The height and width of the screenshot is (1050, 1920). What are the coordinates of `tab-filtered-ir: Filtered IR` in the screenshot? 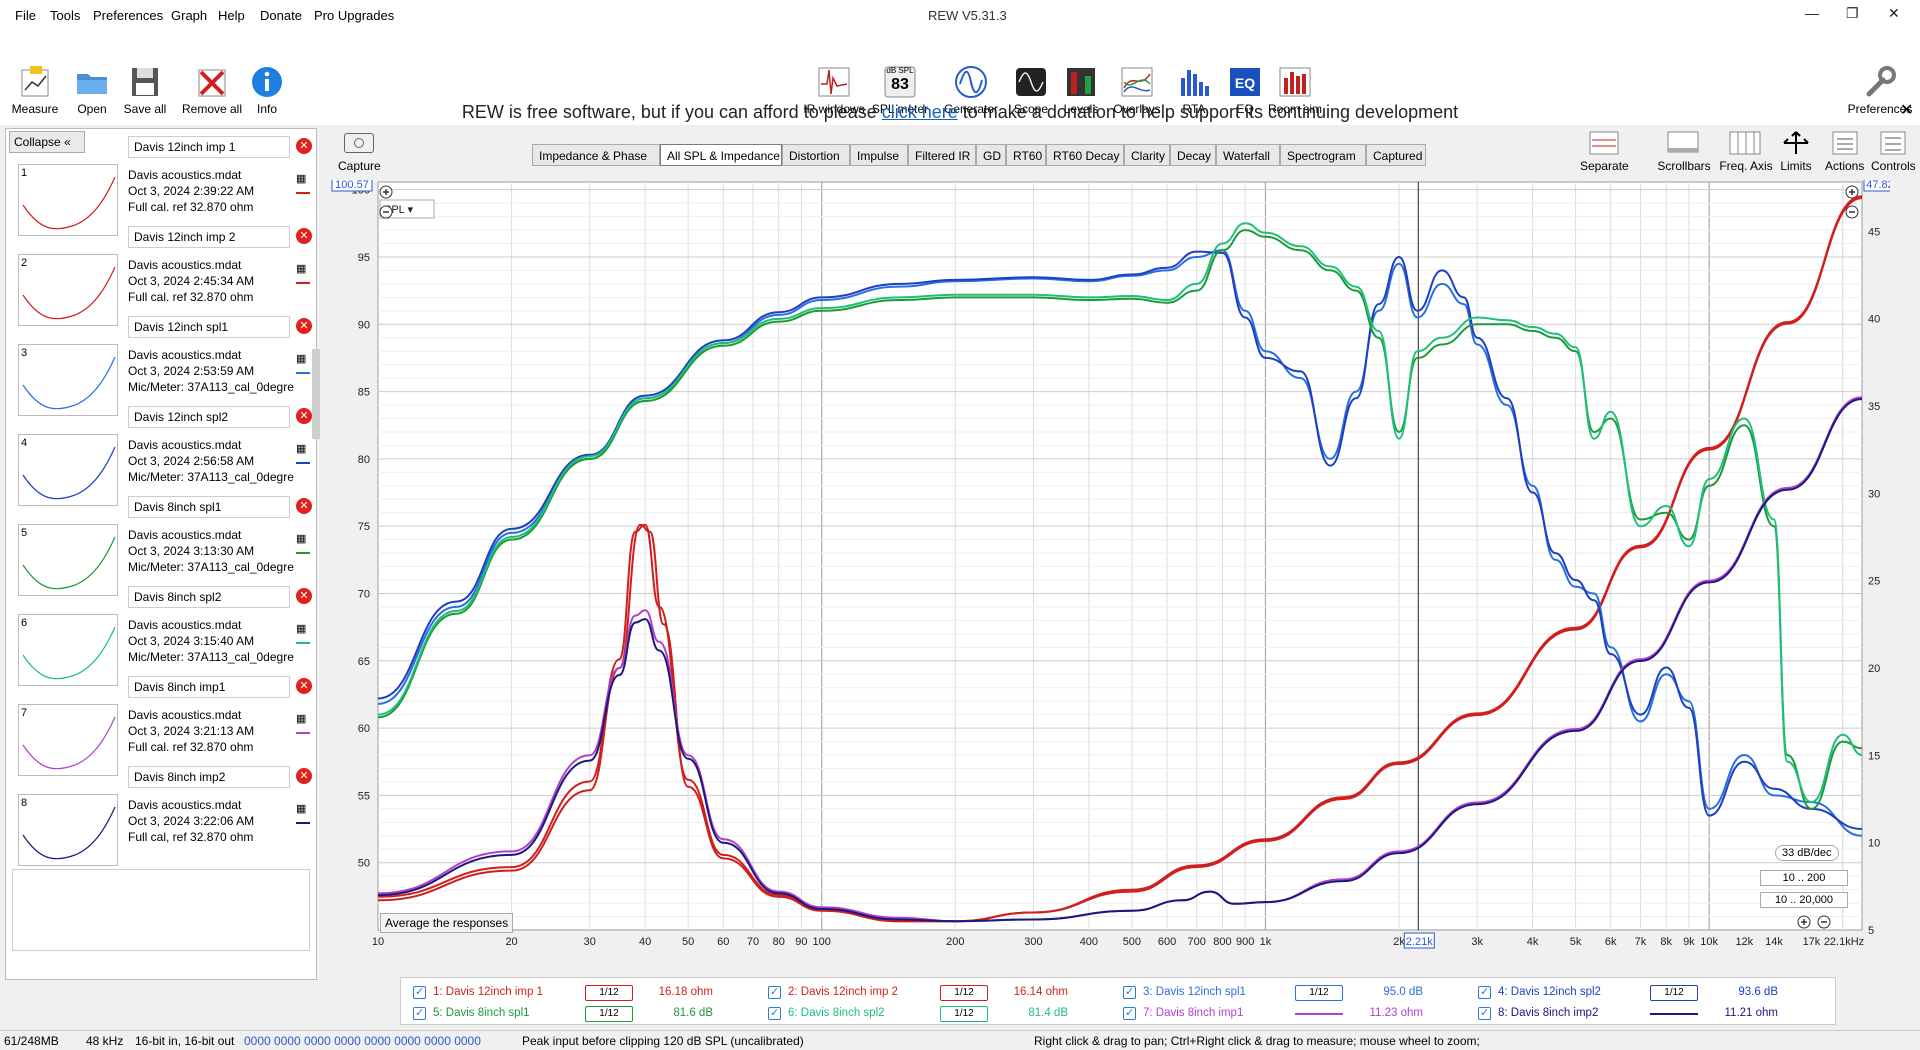 It's located at (942, 155).